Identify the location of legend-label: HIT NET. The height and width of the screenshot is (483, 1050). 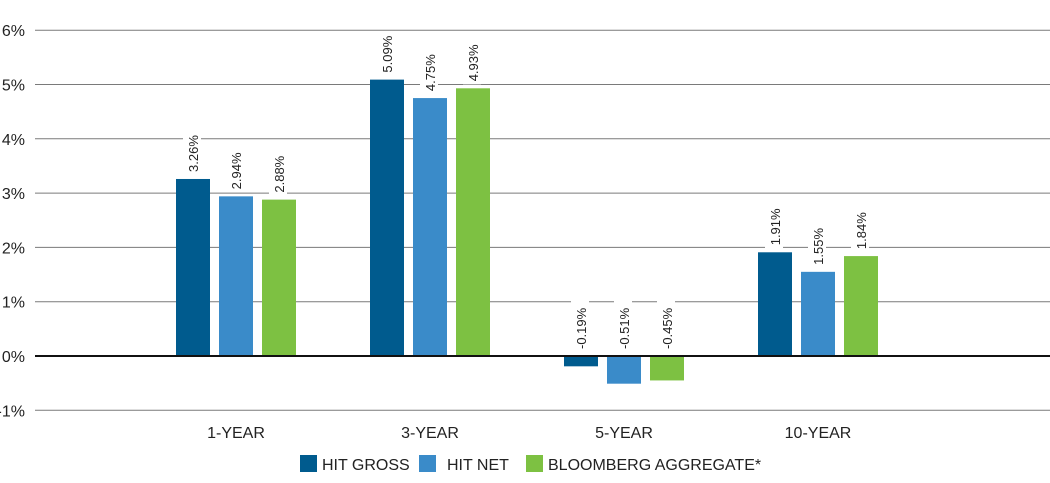
(478, 465).